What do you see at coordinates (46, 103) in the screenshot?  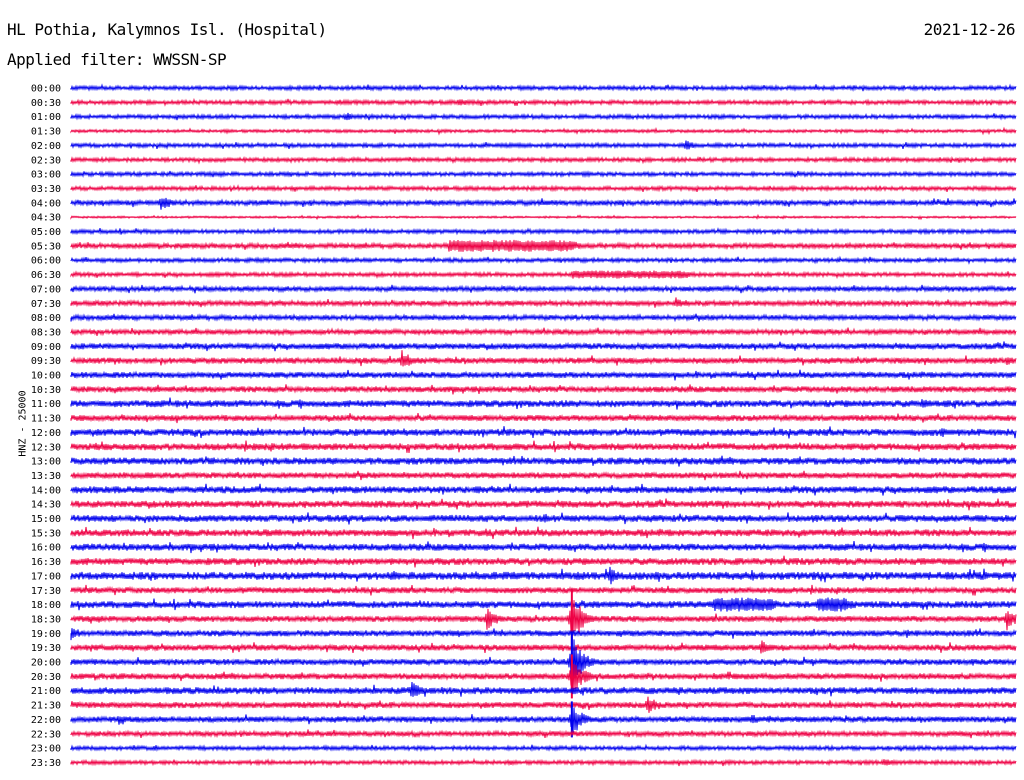 I see `time-tick-label: 00:30` at bounding box center [46, 103].